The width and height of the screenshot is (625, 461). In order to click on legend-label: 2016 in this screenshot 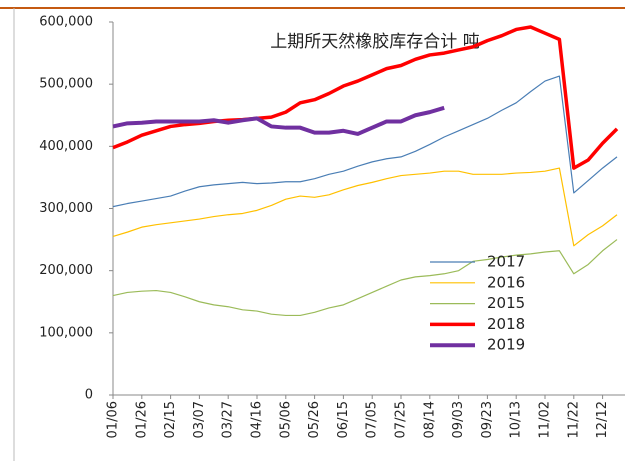, I will do `click(506, 282)`.